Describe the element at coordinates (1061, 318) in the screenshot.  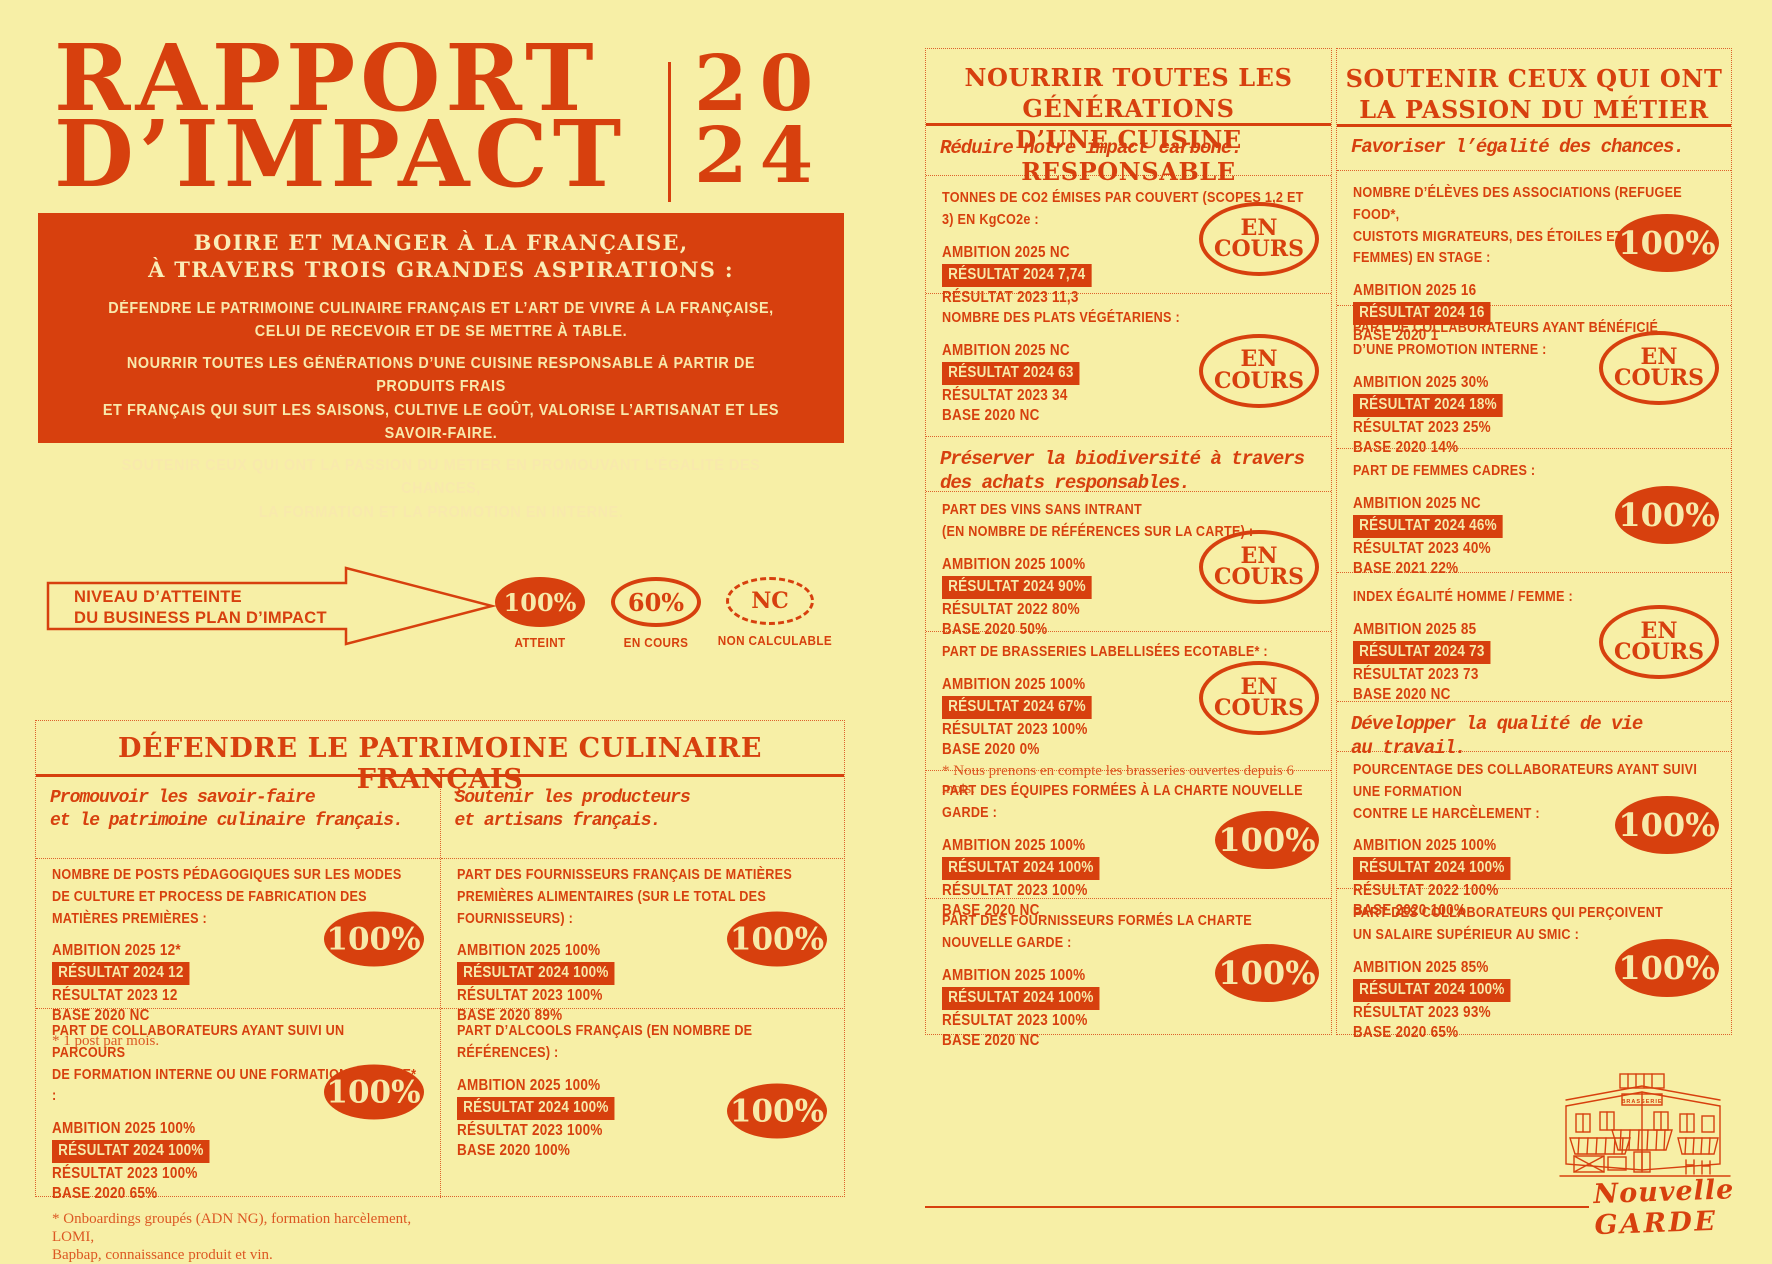
I see `metric-label: NOMBRE DES PLATS VÉGÉTARIENS :` at that location.